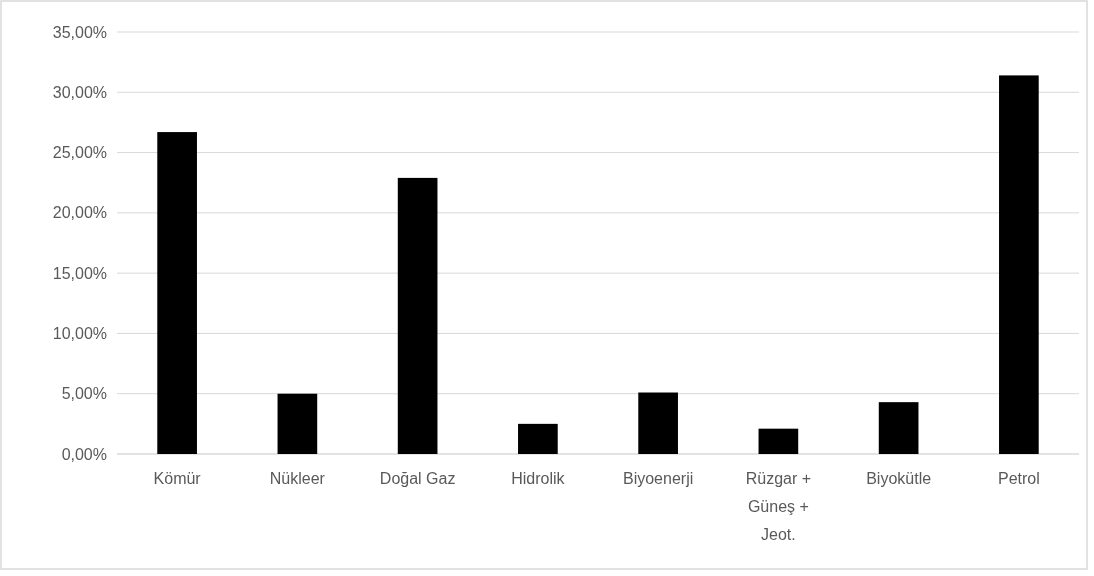 The width and height of the screenshot is (1094, 576). What do you see at coordinates (1018, 478) in the screenshot?
I see `x-tick-label: Petrol` at bounding box center [1018, 478].